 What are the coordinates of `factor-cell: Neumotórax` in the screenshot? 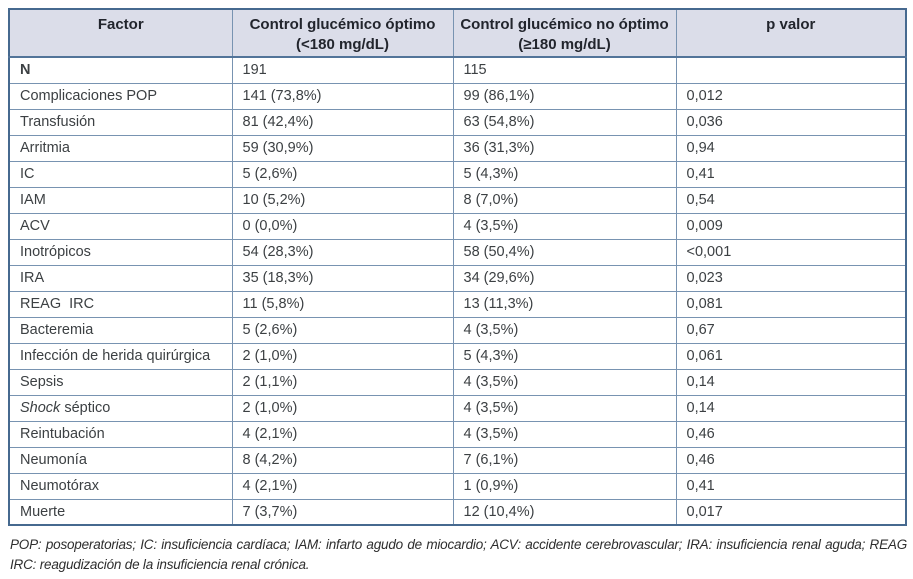 It's located at (120, 486).